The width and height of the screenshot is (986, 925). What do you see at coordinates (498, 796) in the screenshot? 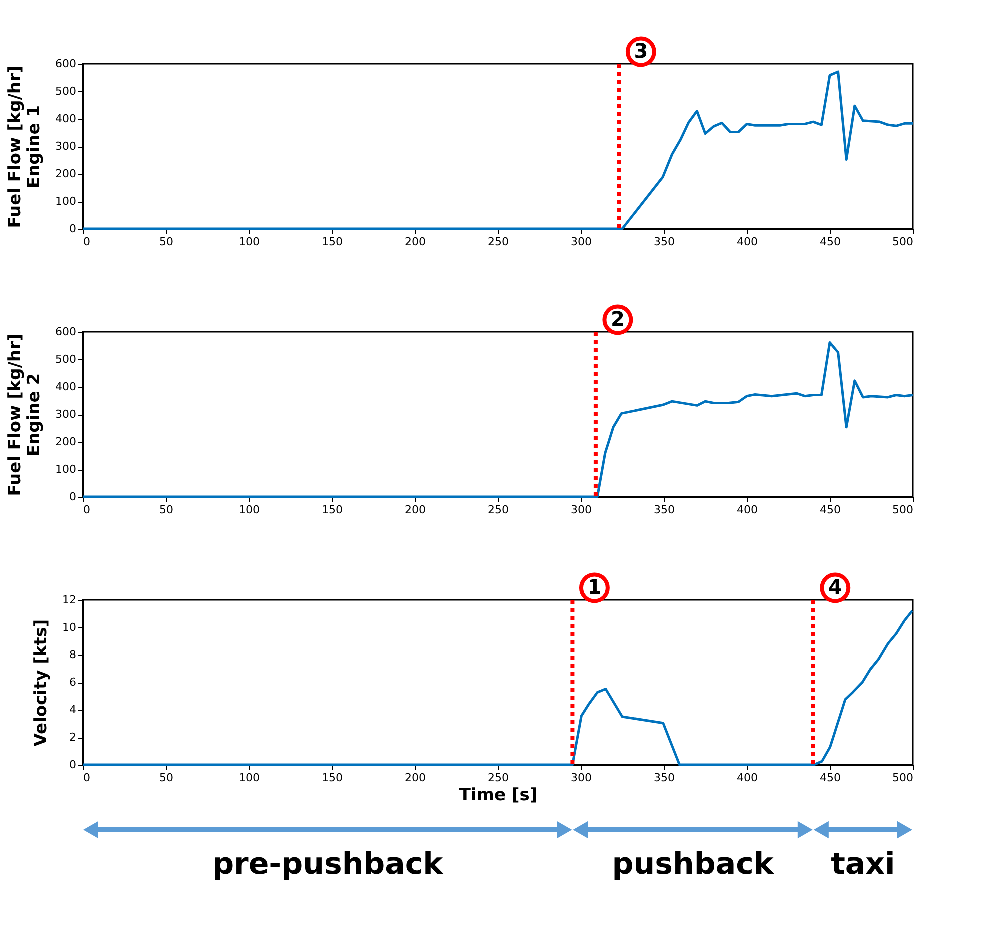
I see `x-axis-title: Time [s]` at bounding box center [498, 796].